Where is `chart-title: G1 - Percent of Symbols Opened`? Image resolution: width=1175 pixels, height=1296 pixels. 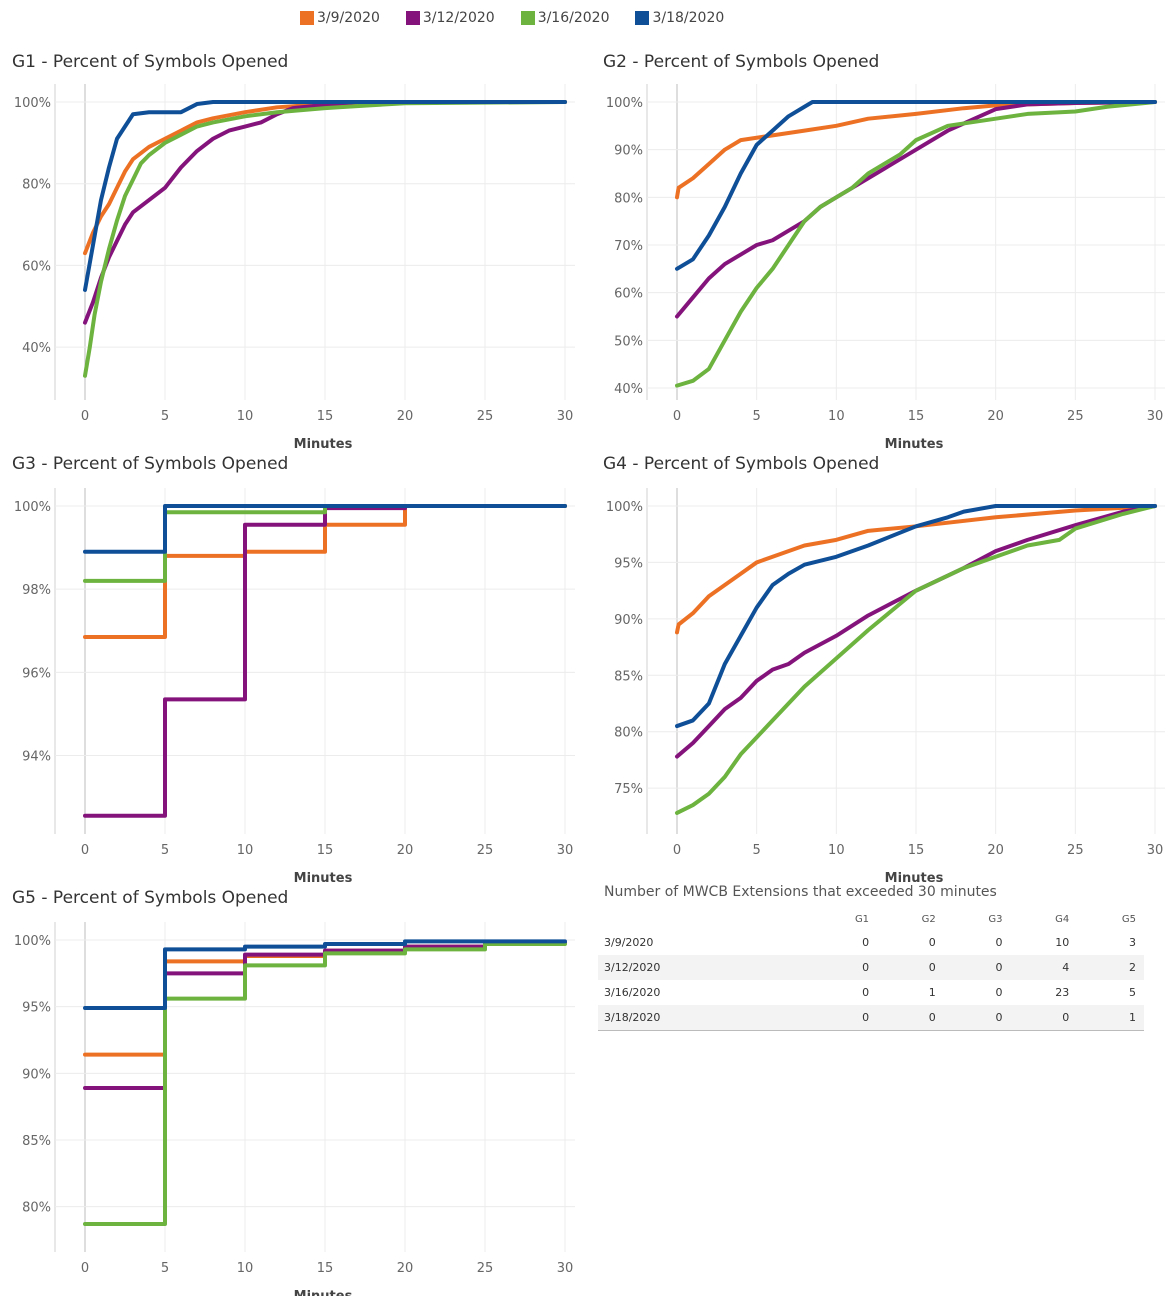
chart-title: G1 - Percent of Symbols Opened is located at coordinates (150, 62).